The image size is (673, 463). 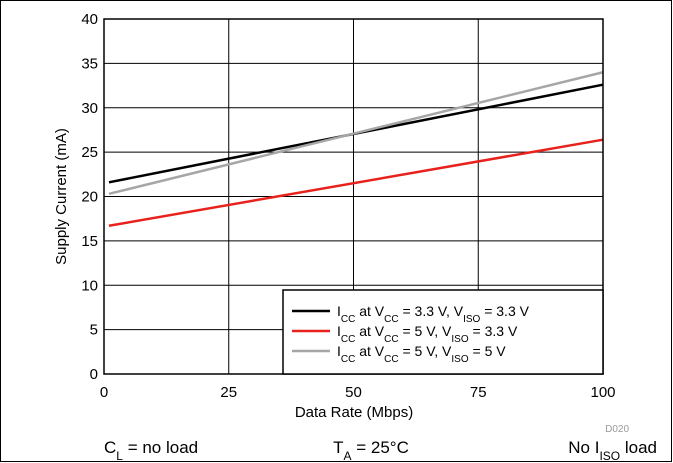 I want to click on footnote-3: No IISO load, so click(x=612, y=450).